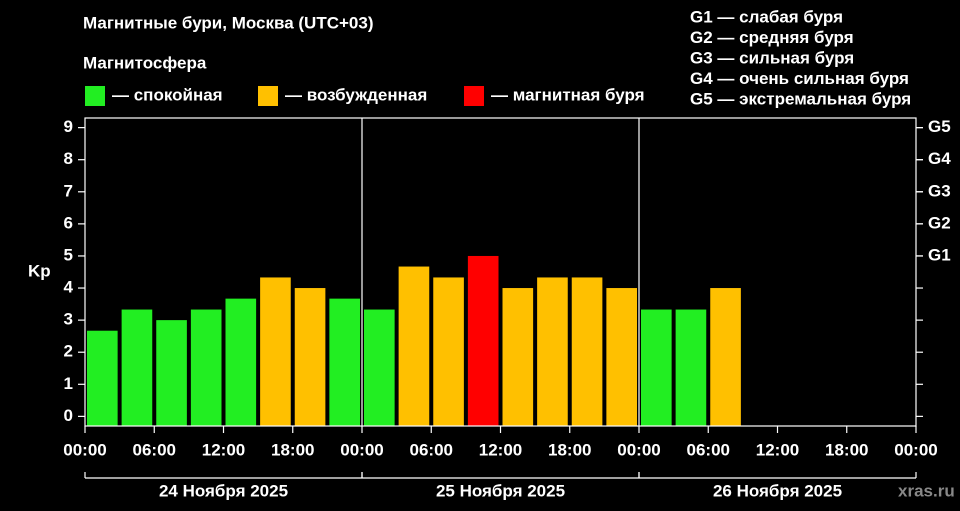  What do you see at coordinates (68, 222) in the screenshot?
I see `y-tick-label: 6` at bounding box center [68, 222].